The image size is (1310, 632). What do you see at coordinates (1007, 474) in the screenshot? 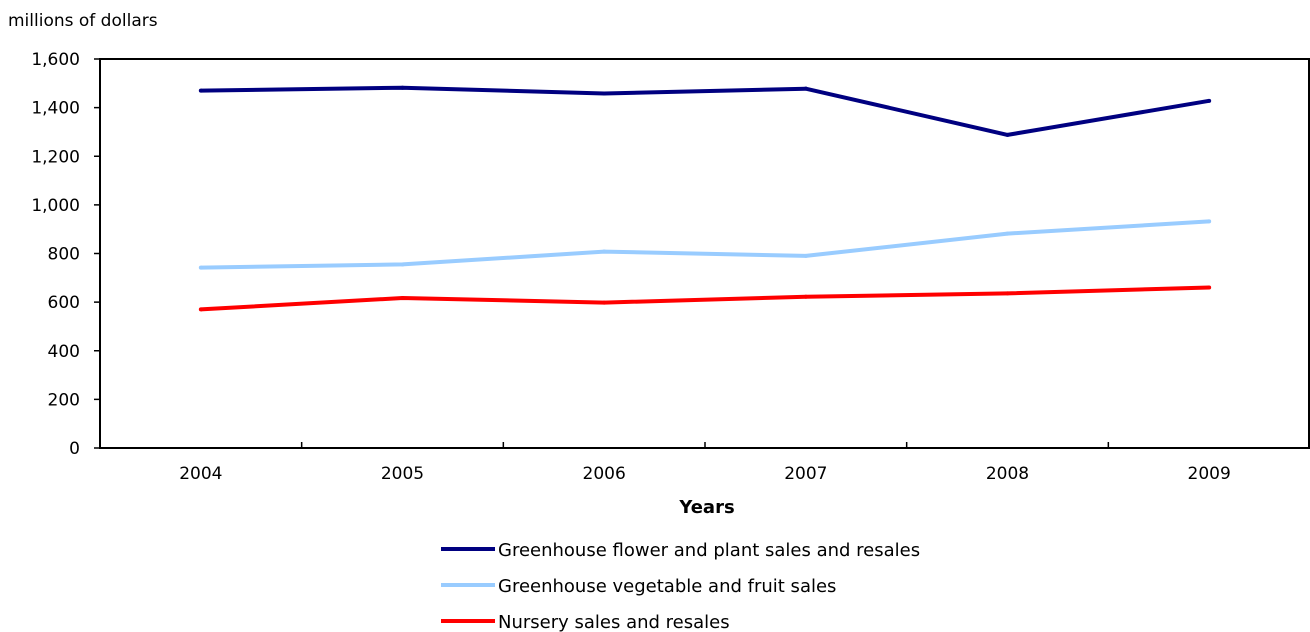
I see `x-tick-label: 2008` at bounding box center [1007, 474].